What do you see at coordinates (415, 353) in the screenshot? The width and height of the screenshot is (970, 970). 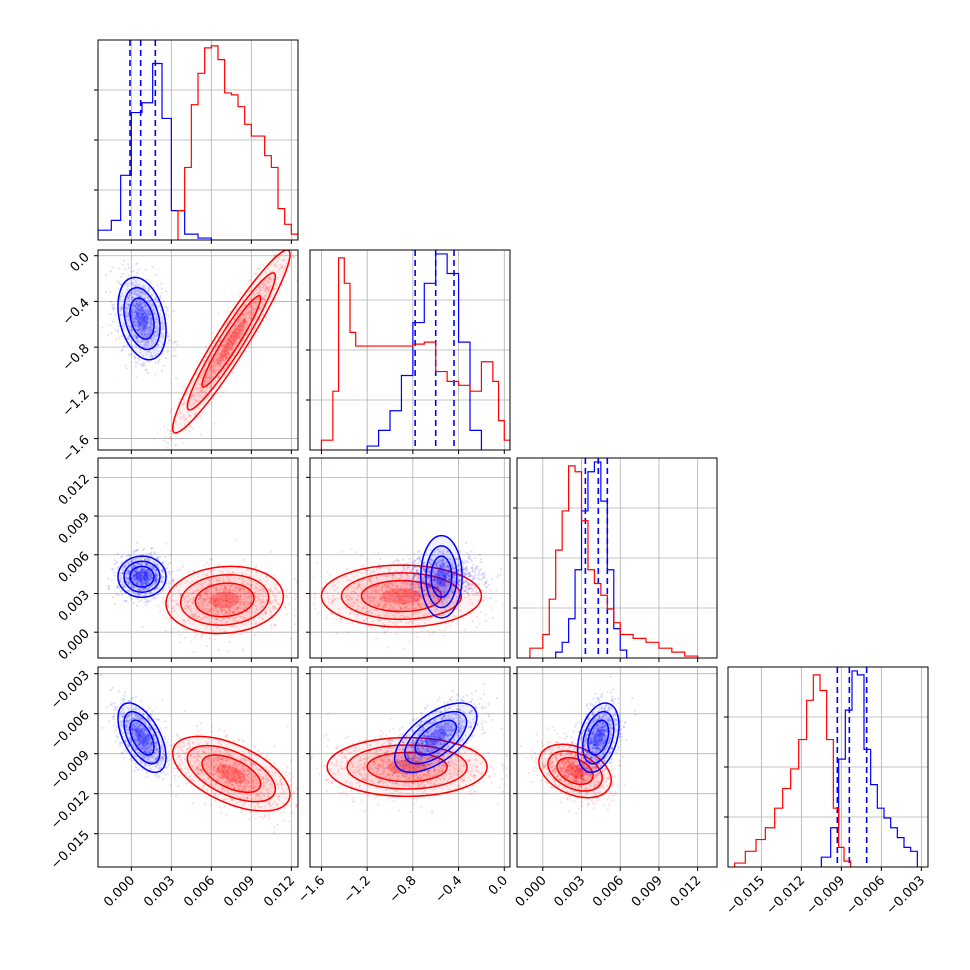 I see `histogram-step` at bounding box center [415, 353].